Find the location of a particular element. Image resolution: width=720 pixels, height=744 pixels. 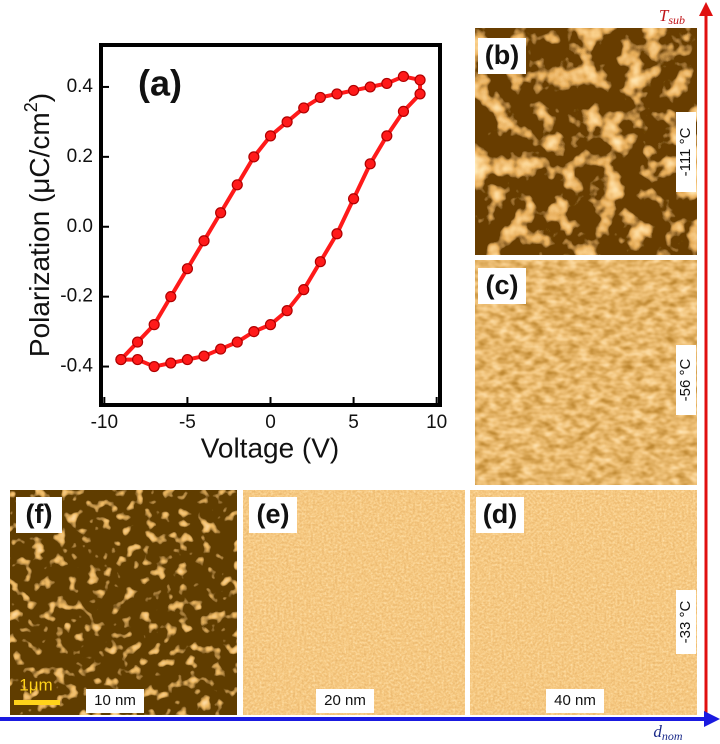

y-axis-label: Polarization (μC/cm2) is located at coordinates (38, 225).